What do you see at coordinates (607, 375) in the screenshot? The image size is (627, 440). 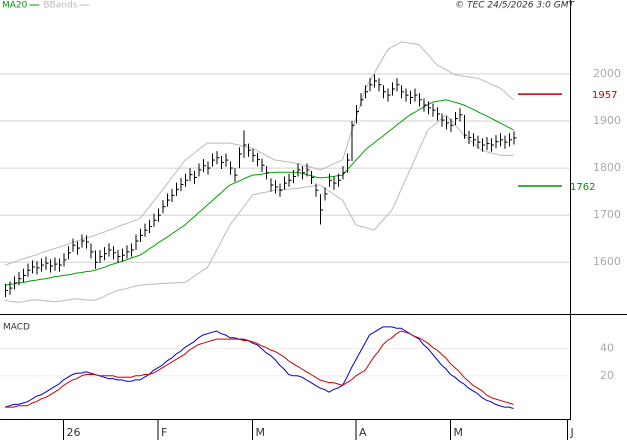 I see `y-tick-label: 20` at bounding box center [607, 375].